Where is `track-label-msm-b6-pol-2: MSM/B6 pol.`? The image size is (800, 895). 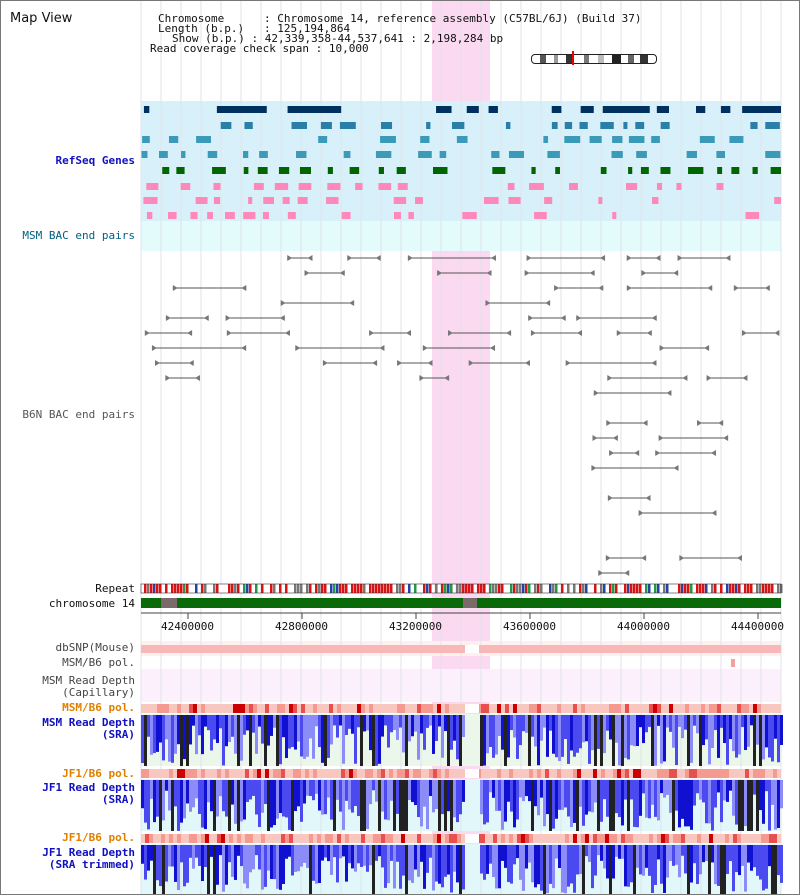
track-label-msm-b6-pol-2: MSM/B6 pol. is located at coordinates (98, 707).